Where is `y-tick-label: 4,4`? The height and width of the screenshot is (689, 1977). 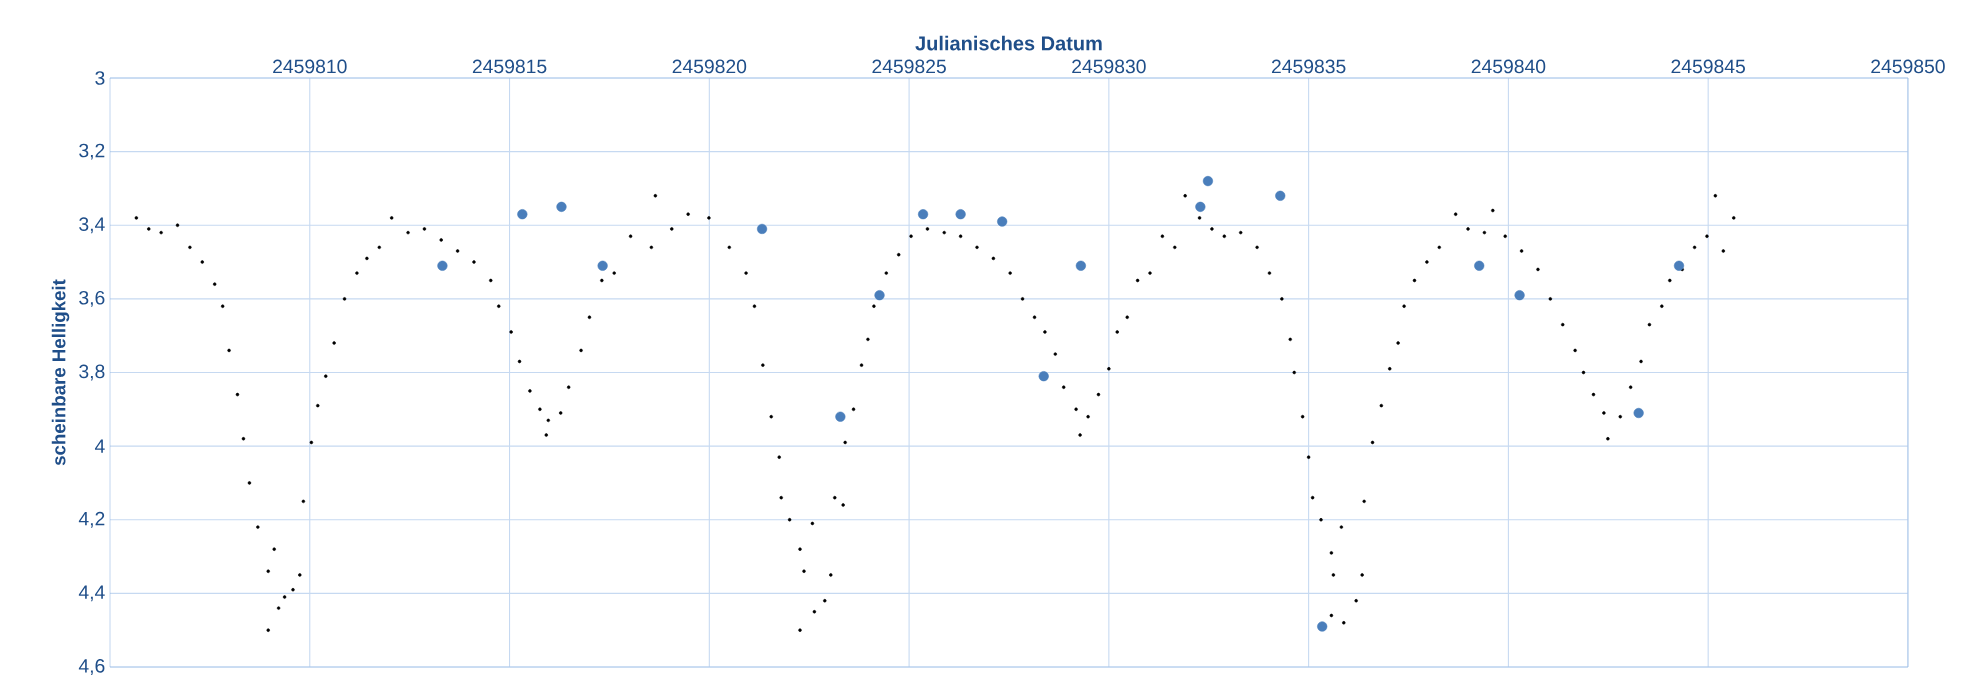 y-tick-label: 4,4 is located at coordinates (91, 593).